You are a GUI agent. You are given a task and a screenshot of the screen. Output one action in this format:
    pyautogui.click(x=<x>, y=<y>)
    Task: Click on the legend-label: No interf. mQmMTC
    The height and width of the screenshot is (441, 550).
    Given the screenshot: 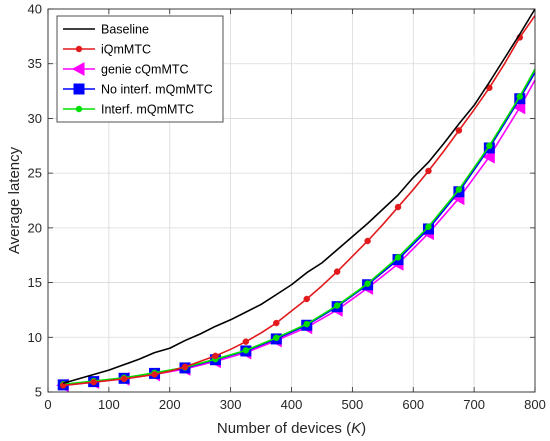 What is the action you would take?
    pyautogui.click(x=157, y=90)
    